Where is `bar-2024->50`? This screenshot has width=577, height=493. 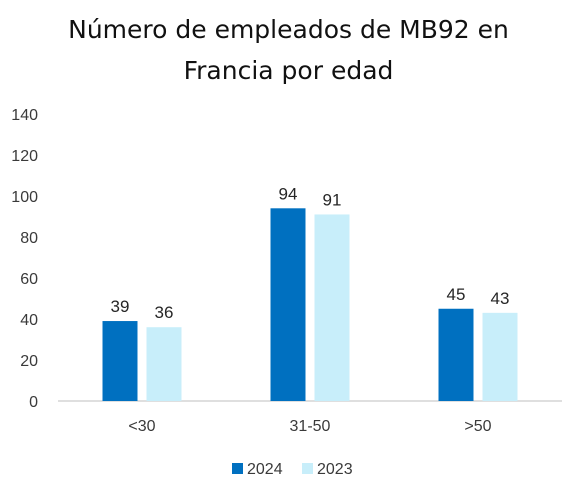 bar-2024->50 is located at coordinates (456, 354).